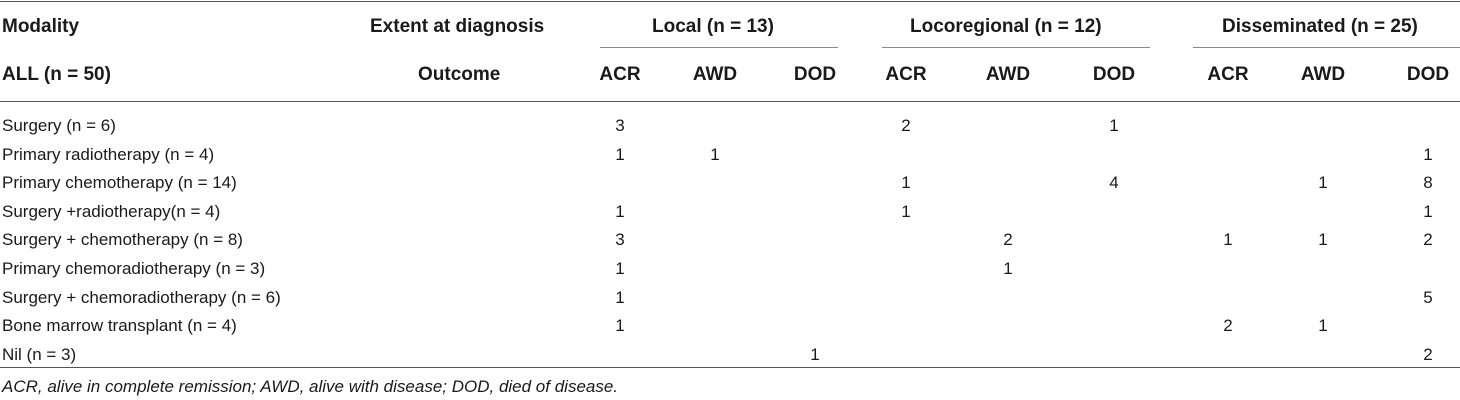 The width and height of the screenshot is (1460, 400). What do you see at coordinates (119, 326) in the screenshot?
I see `row-label: Bone marrow transplant (n = 4)` at bounding box center [119, 326].